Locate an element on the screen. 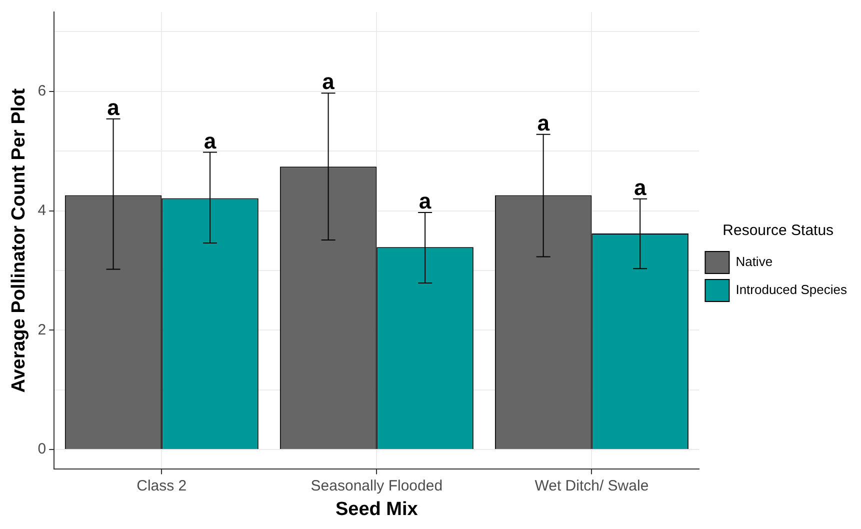 The image size is (861, 529). y-tick-label: 0 is located at coordinates (42, 449).